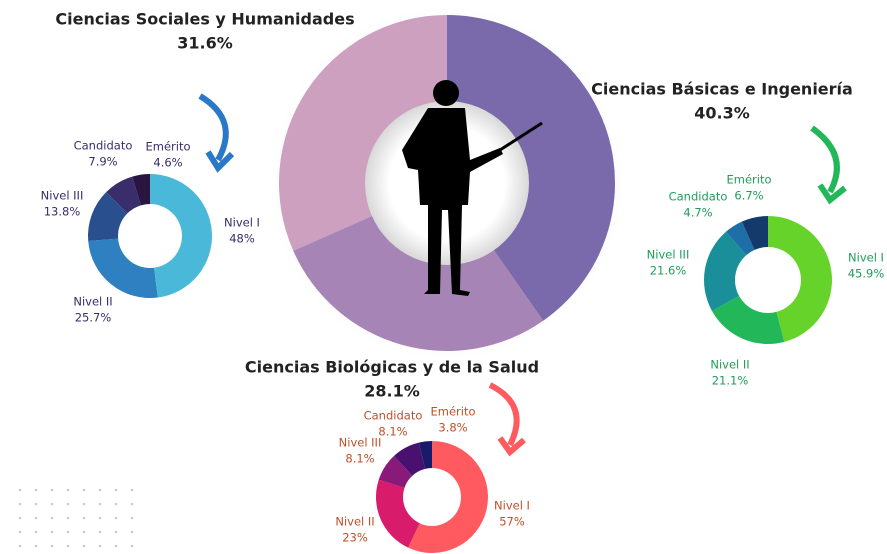 The width and height of the screenshot is (887, 554). I want to click on segment-value: 21.6%, so click(668, 271).